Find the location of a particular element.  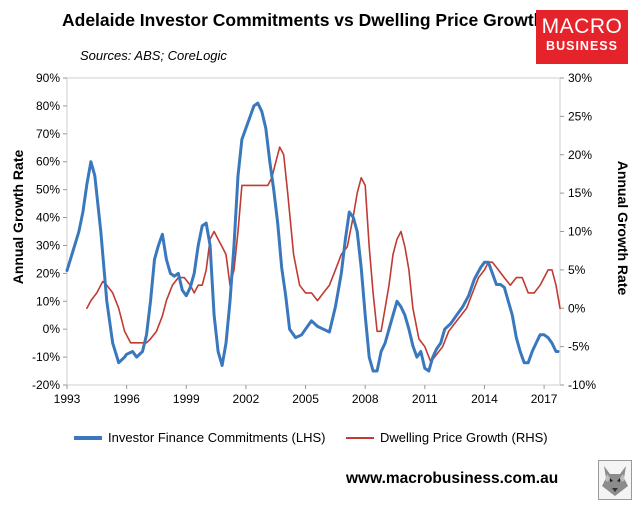

y-left-tick-label: 50% is located at coordinates (48, 190).